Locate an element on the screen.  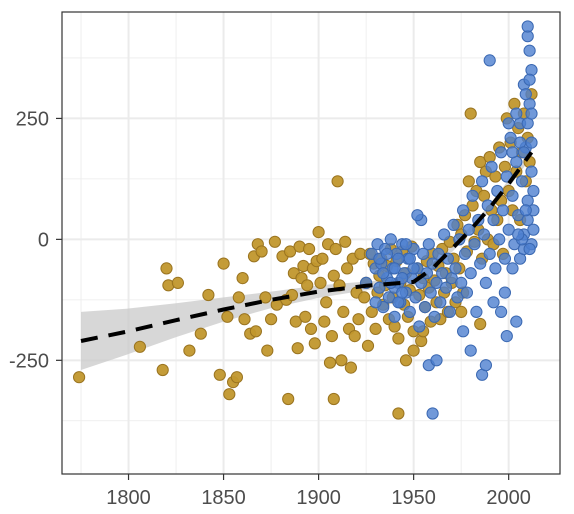
x-tick-label: 1950 is located at coordinates (413, 498).